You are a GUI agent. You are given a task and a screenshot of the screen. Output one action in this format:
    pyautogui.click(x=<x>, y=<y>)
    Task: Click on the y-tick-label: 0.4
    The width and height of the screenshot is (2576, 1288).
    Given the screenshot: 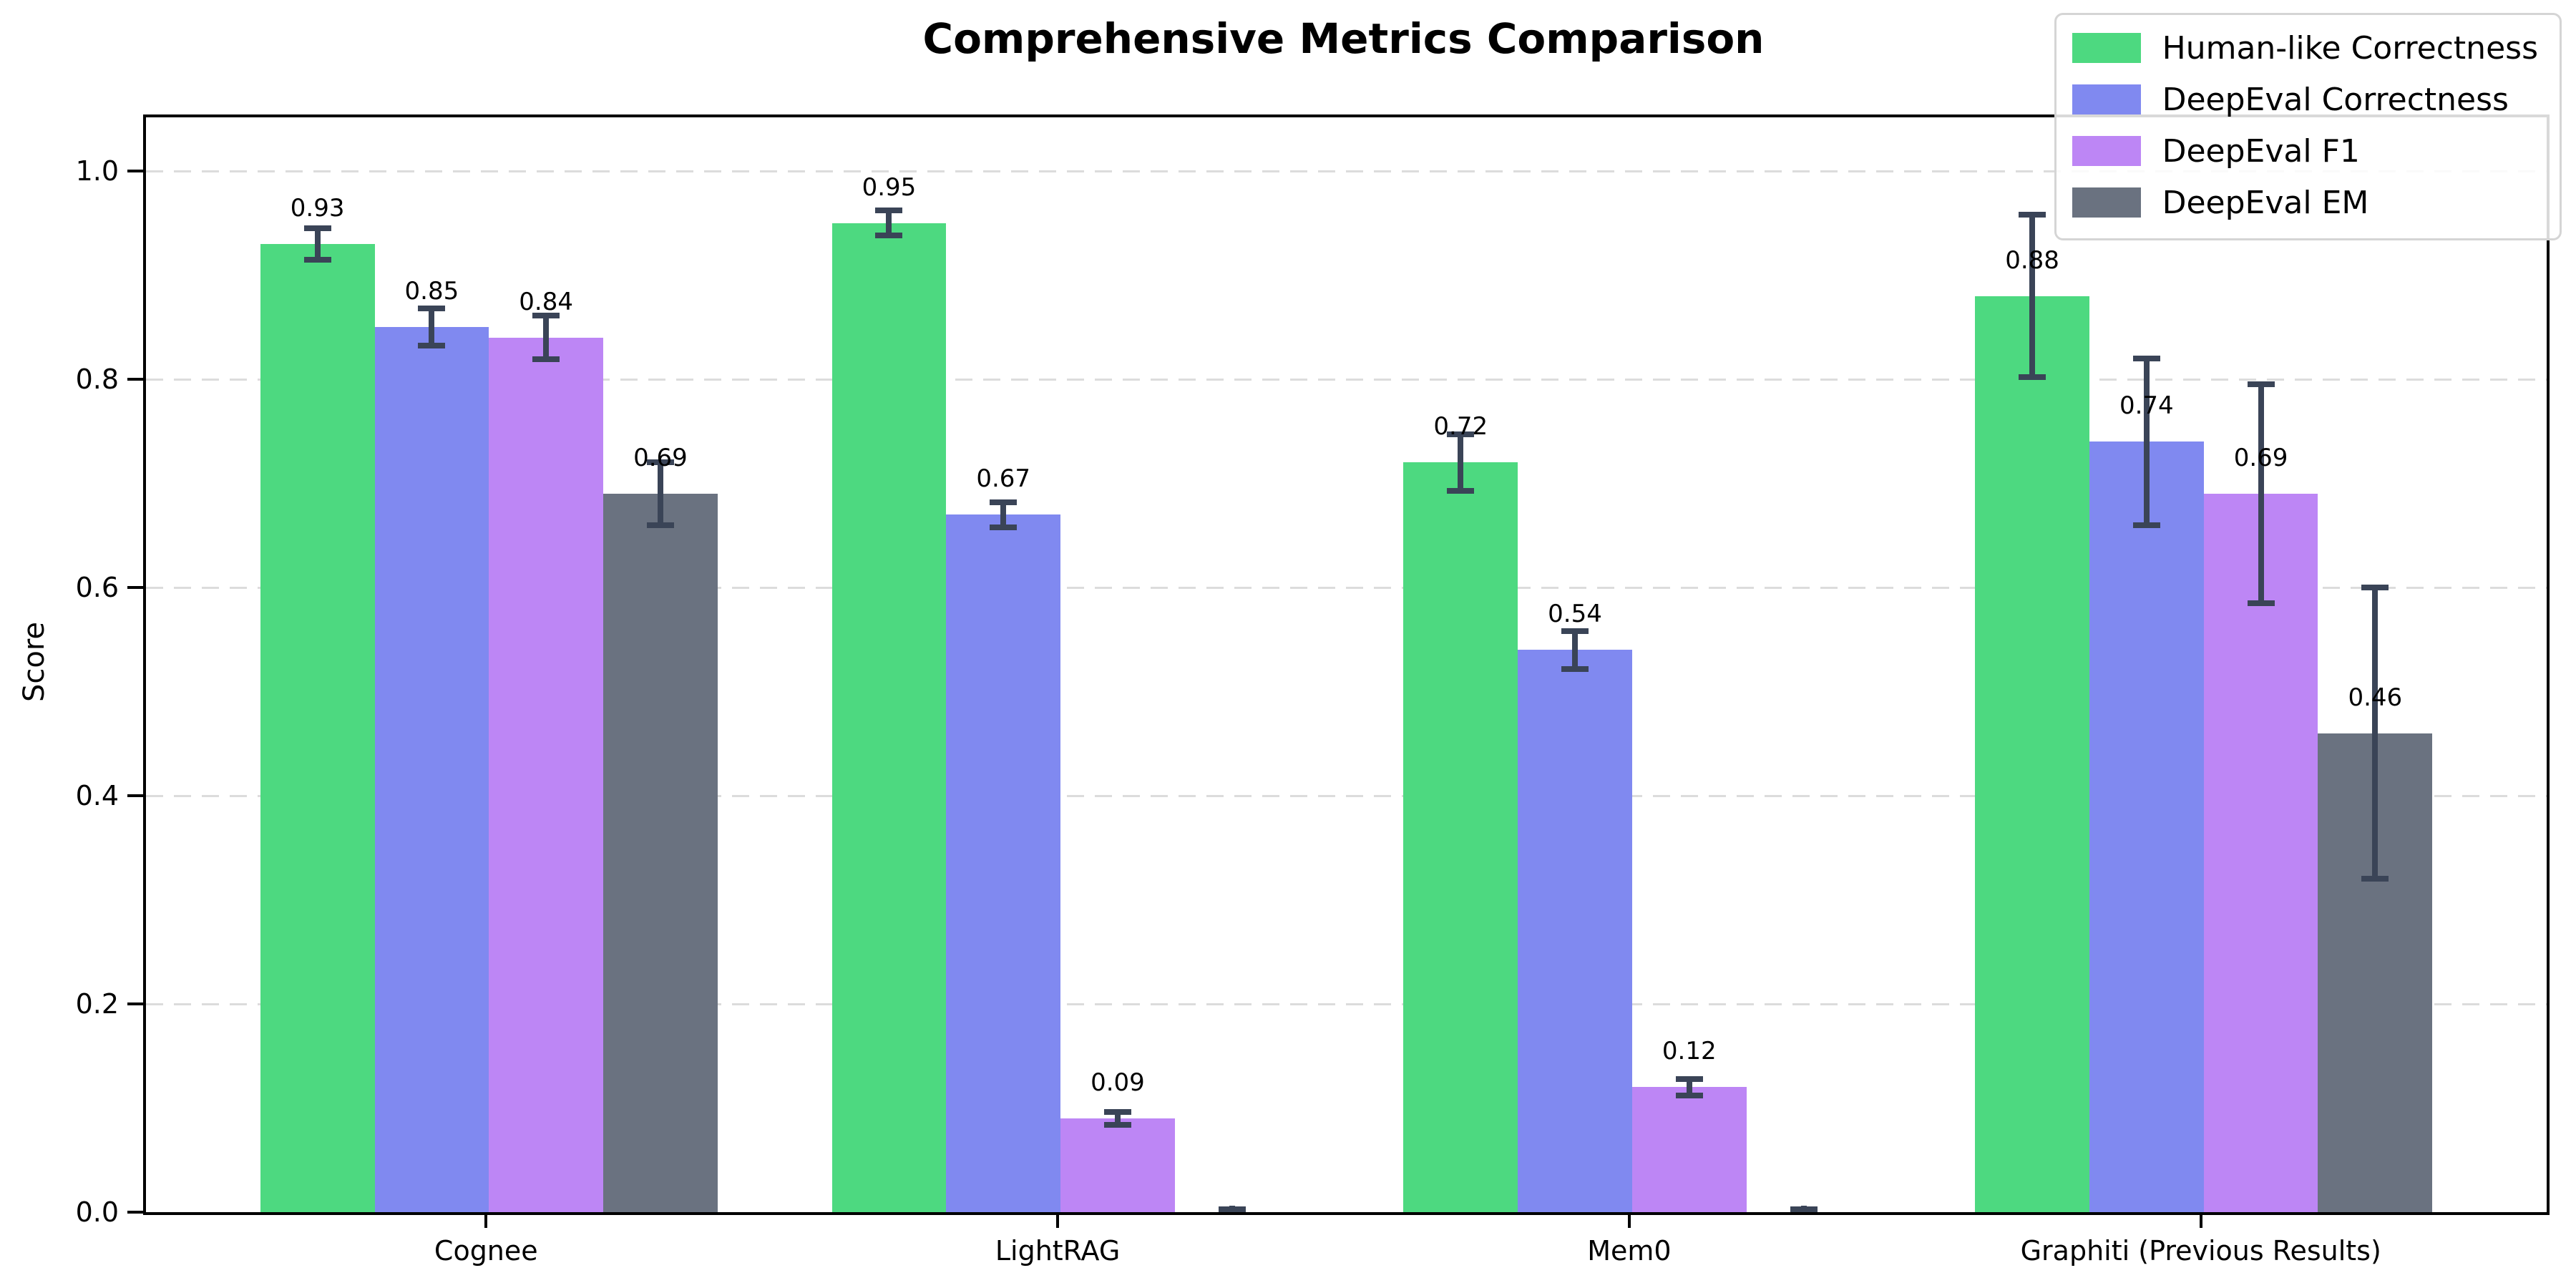 What is the action you would take?
    pyautogui.click(x=97, y=795)
    